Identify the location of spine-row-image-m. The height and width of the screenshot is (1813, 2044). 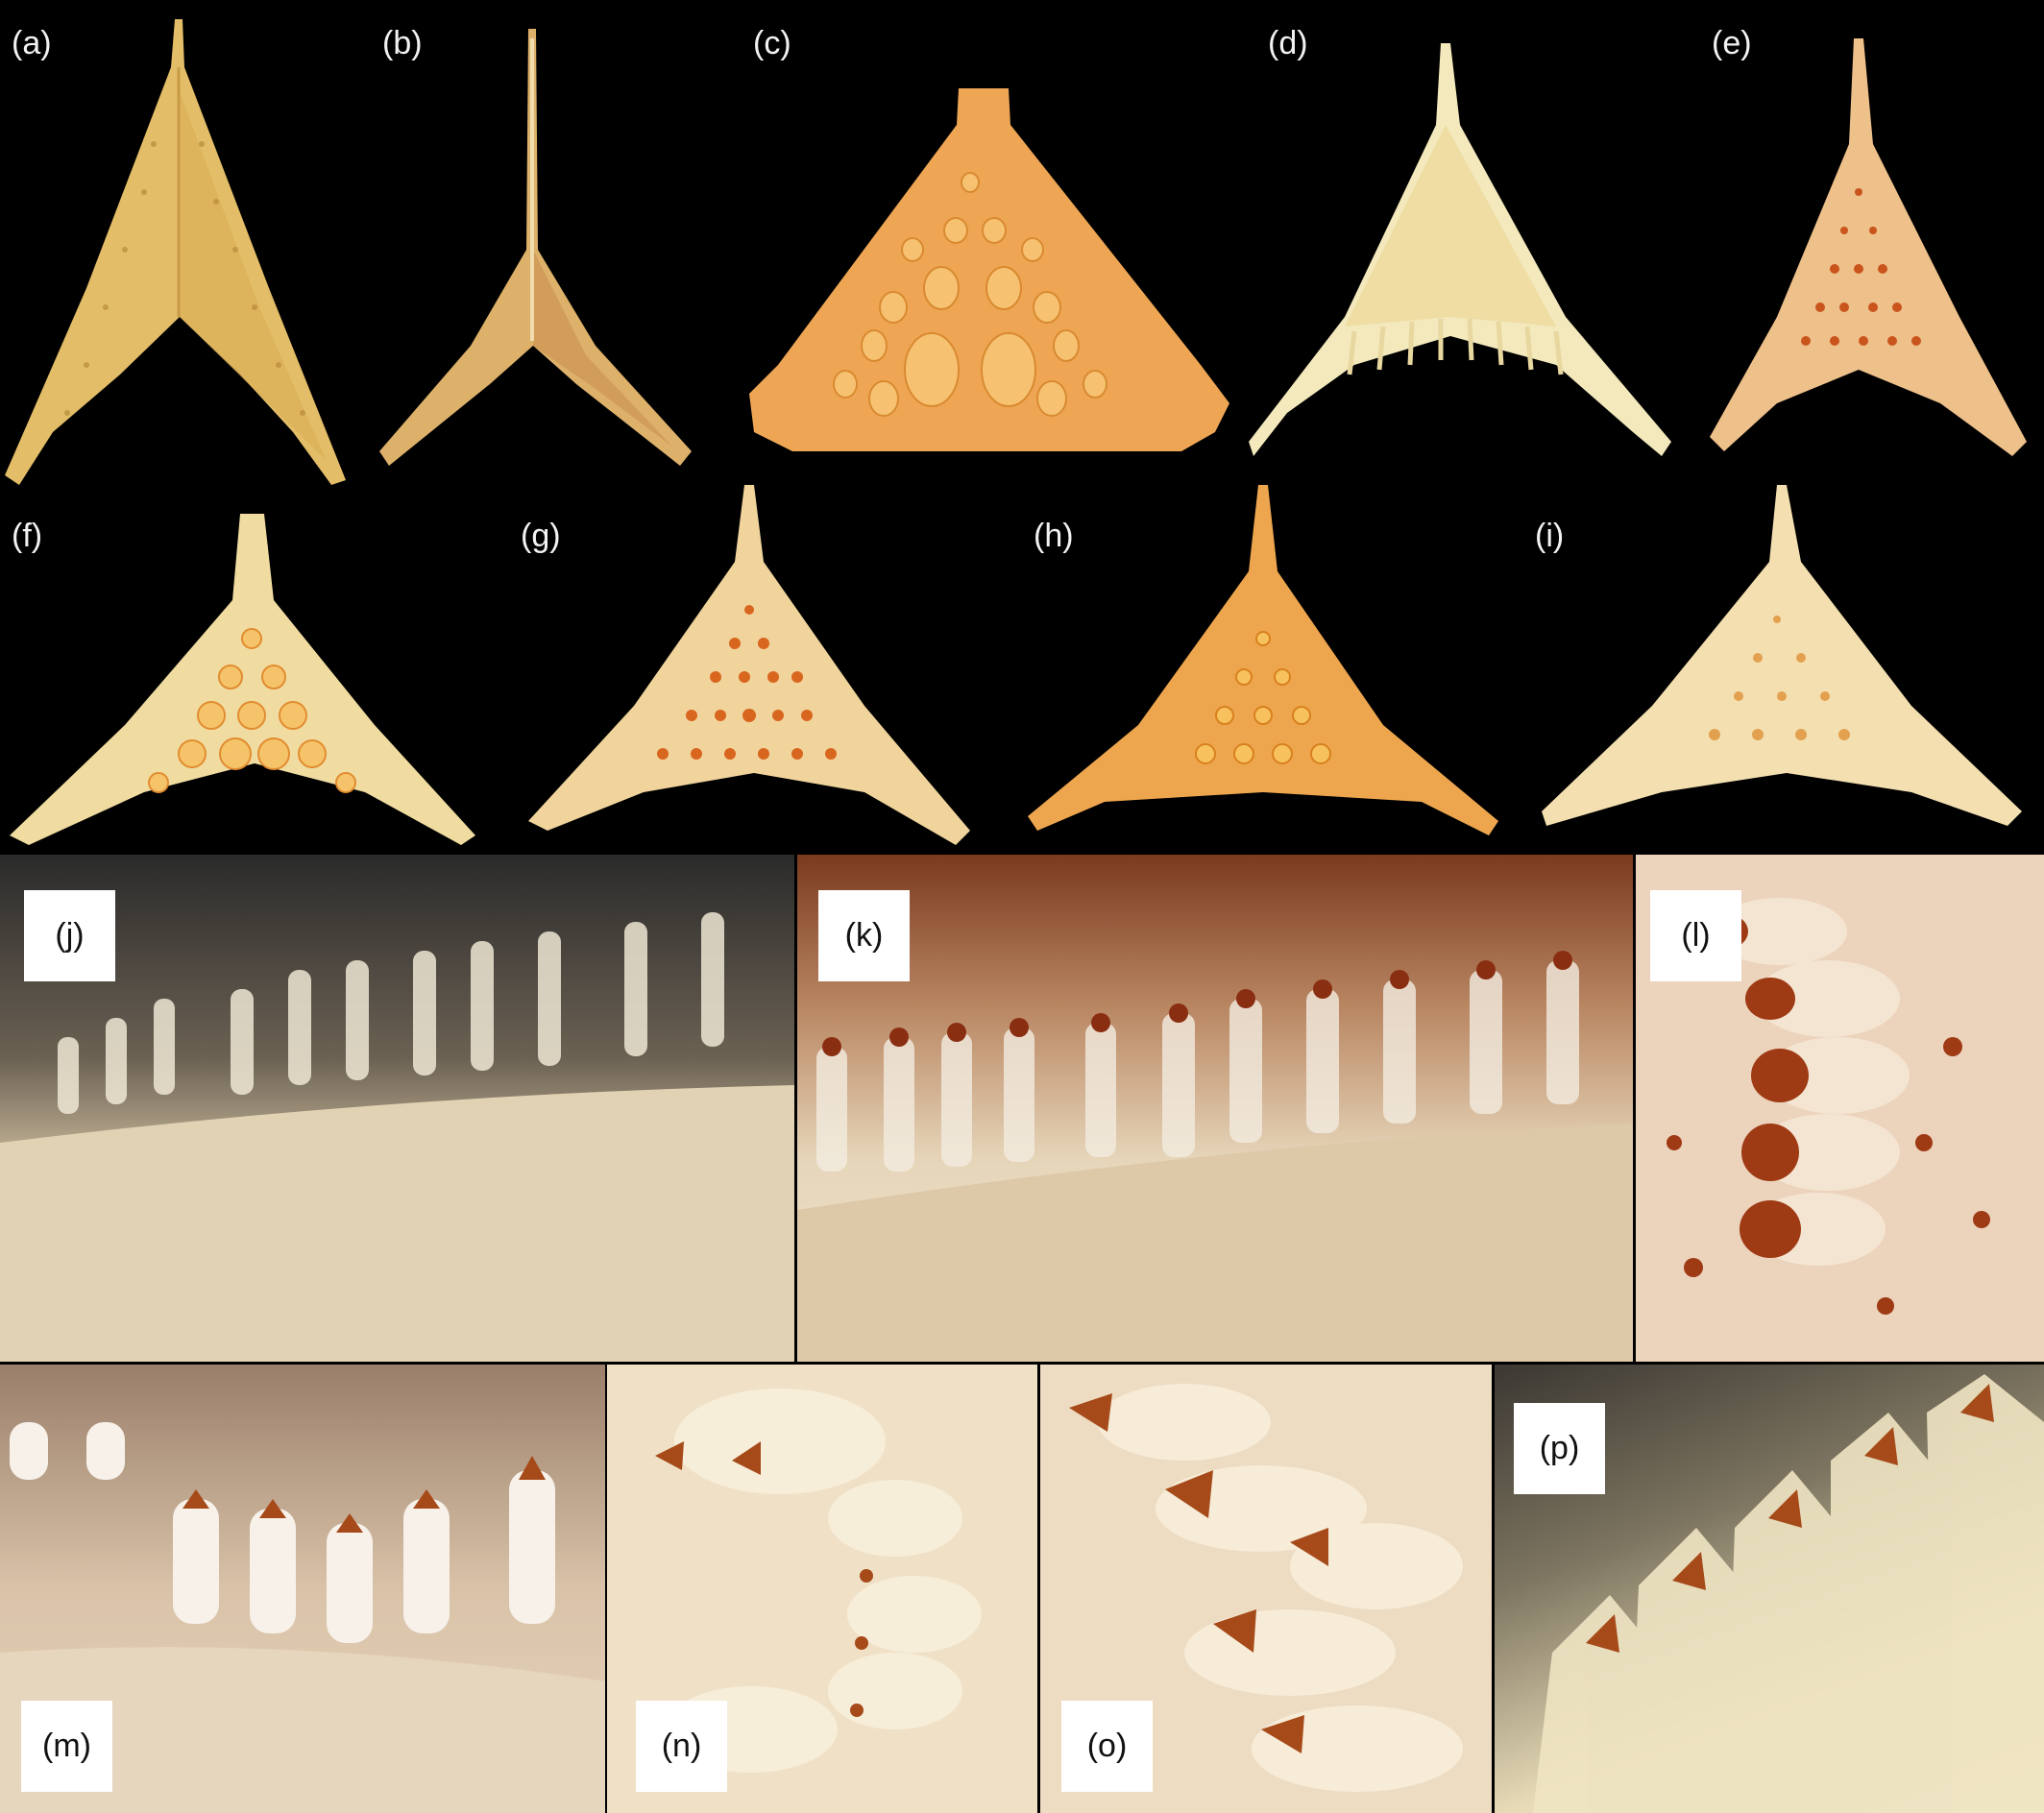
(302, 1618).